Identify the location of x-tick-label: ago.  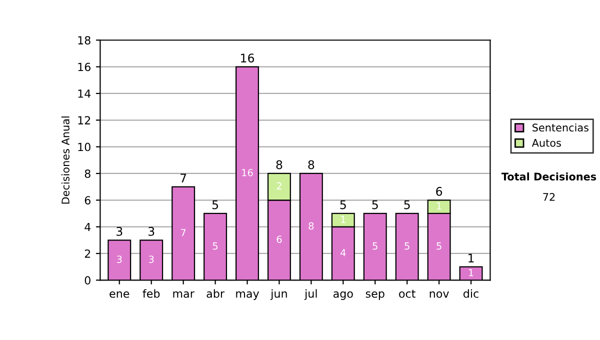
(343, 295).